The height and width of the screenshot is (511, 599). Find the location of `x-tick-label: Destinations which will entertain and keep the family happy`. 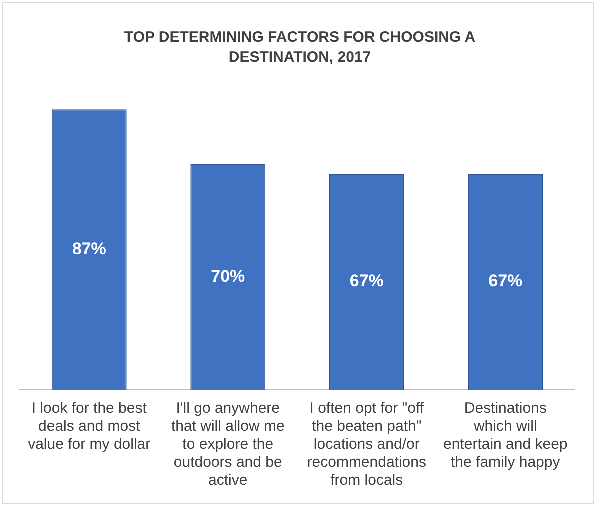

x-tick-label: Destinations which will entertain and keep the family happy is located at coordinates (505, 436).